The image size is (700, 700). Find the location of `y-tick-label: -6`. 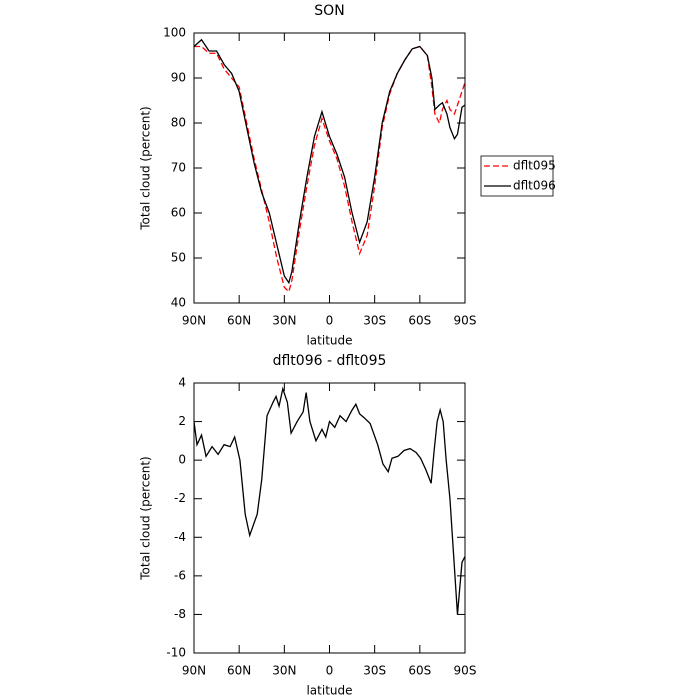

y-tick-label: -6 is located at coordinates (180, 575).